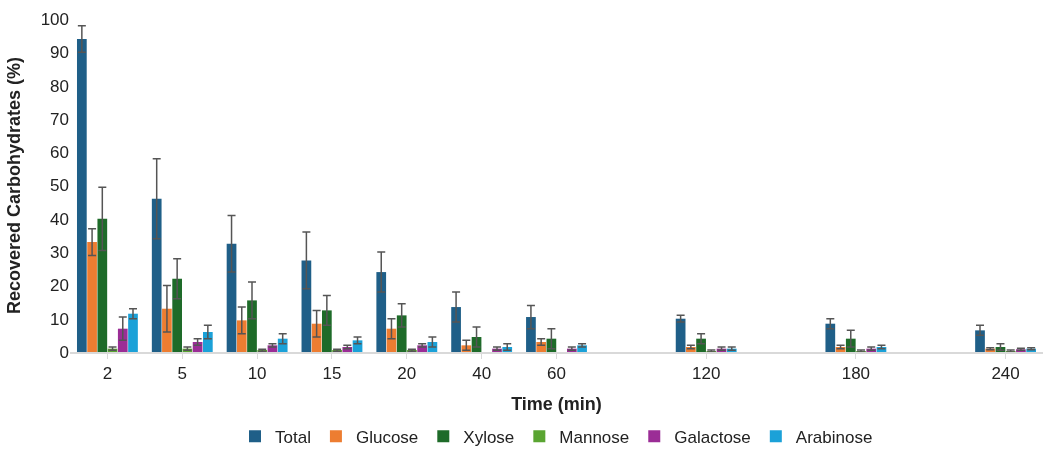 This screenshot has width=1053, height=465. Describe the element at coordinates (706, 374) in the screenshot. I see `x-tick-label: 120` at that location.